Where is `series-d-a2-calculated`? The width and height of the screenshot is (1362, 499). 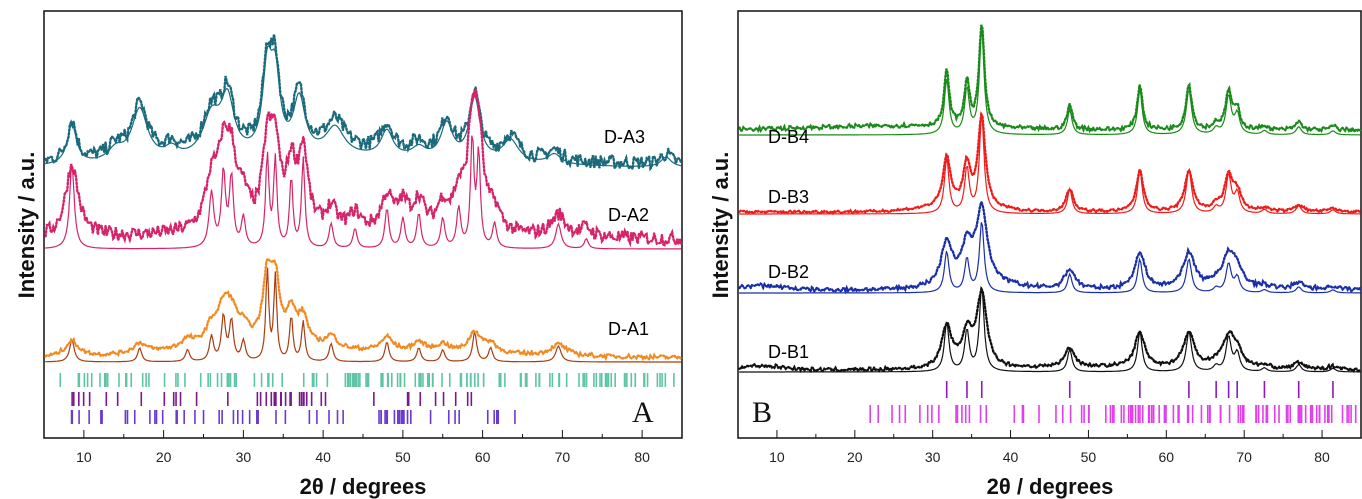 series-d-a2-calculated is located at coordinates (363, 192).